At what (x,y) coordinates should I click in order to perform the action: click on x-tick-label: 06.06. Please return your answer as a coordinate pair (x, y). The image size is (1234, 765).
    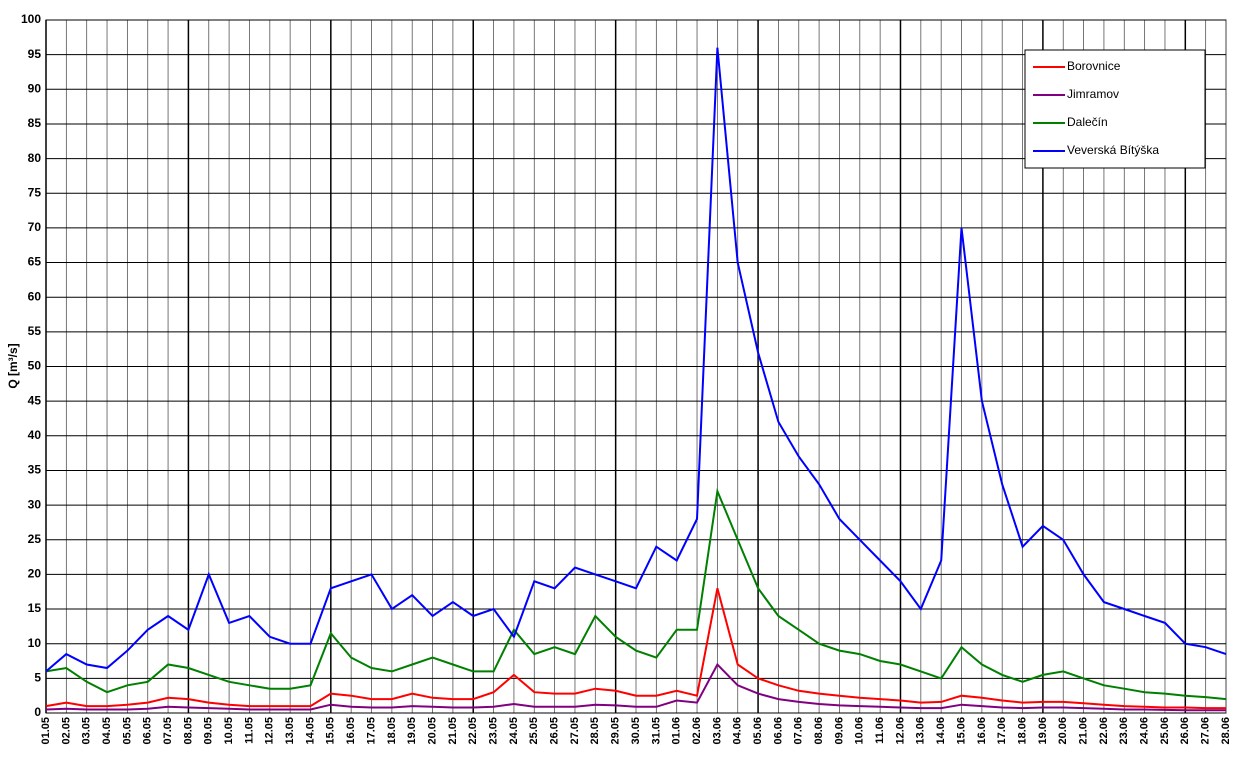
    Looking at the image, I should click on (778, 731).